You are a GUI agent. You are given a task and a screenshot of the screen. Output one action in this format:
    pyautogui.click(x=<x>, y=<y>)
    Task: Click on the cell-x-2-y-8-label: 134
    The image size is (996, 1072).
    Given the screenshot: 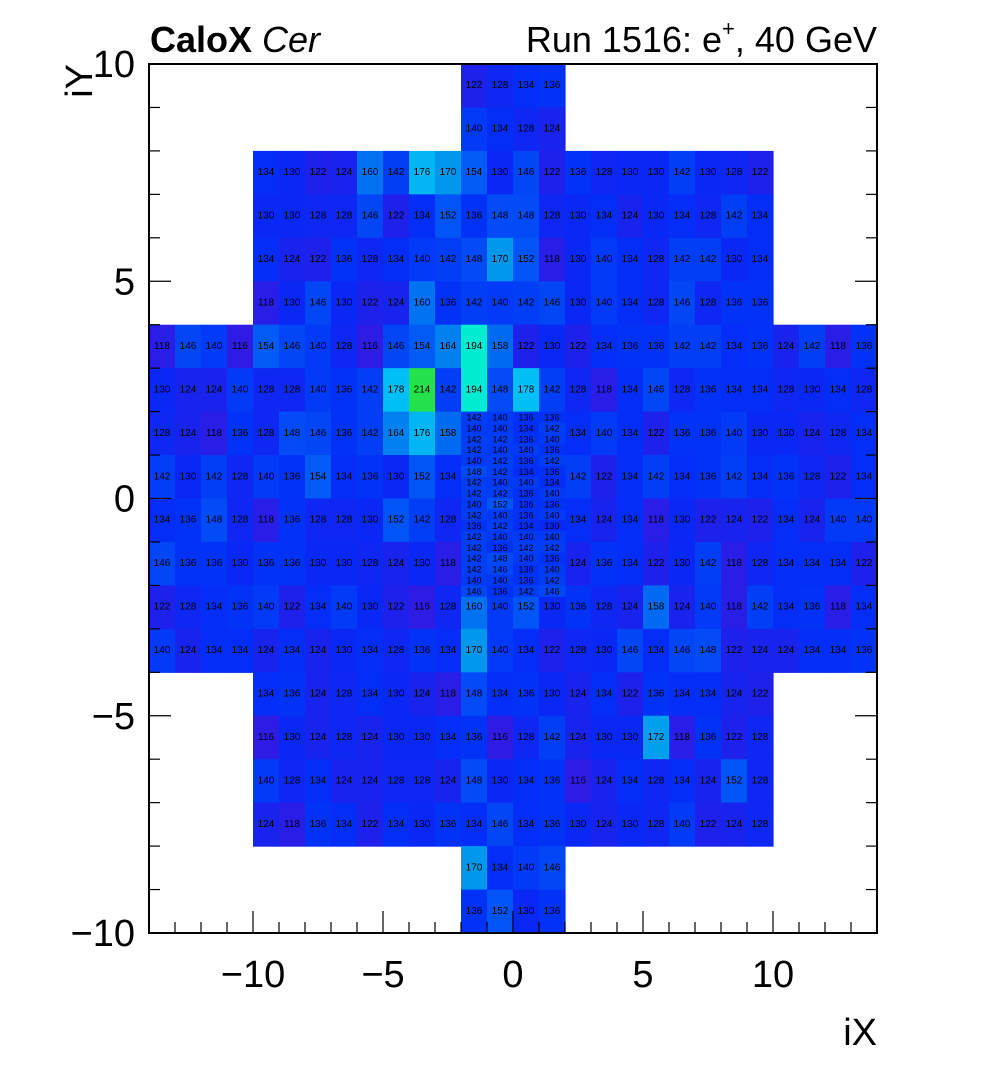 What is the action you would take?
    pyautogui.click(x=474, y=824)
    